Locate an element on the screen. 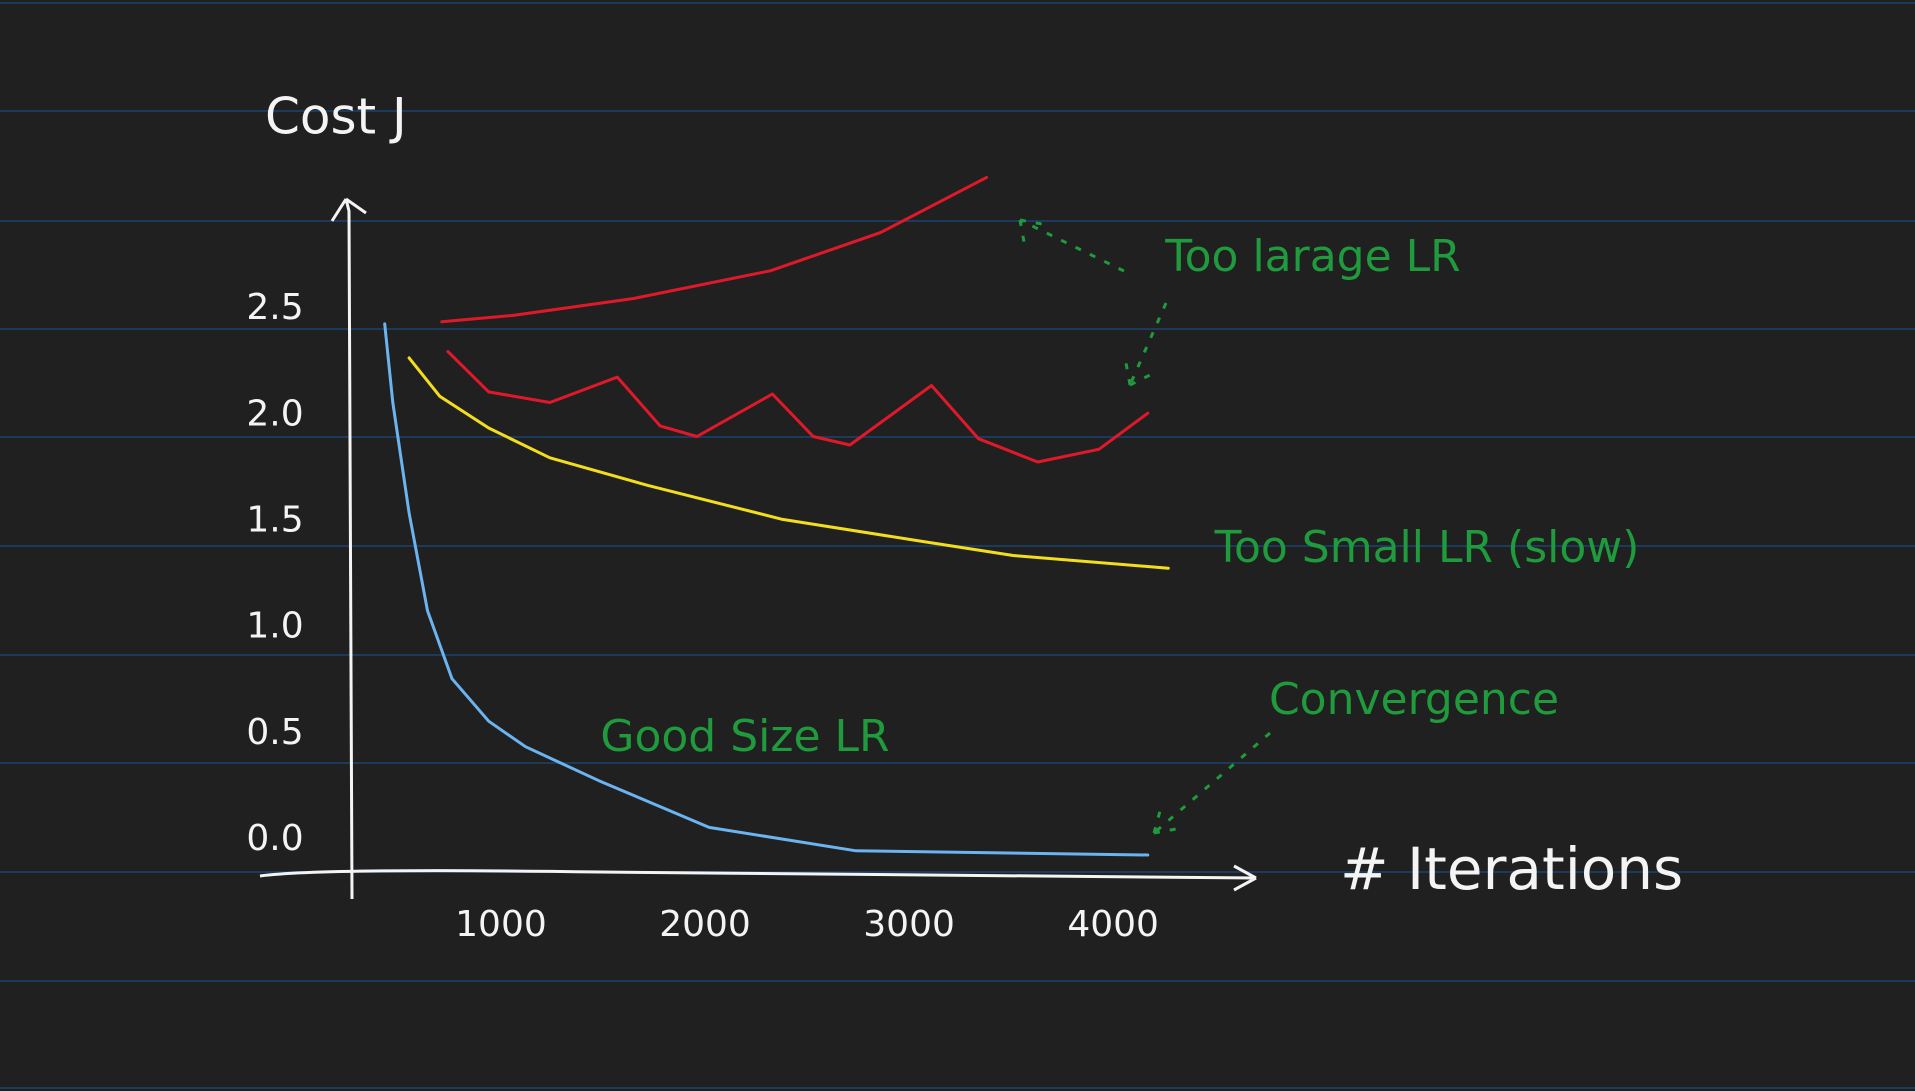 This screenshot has height=1091, width=1915. series-label: Too Small LR (slow) is located at coordinates (1427, 547).